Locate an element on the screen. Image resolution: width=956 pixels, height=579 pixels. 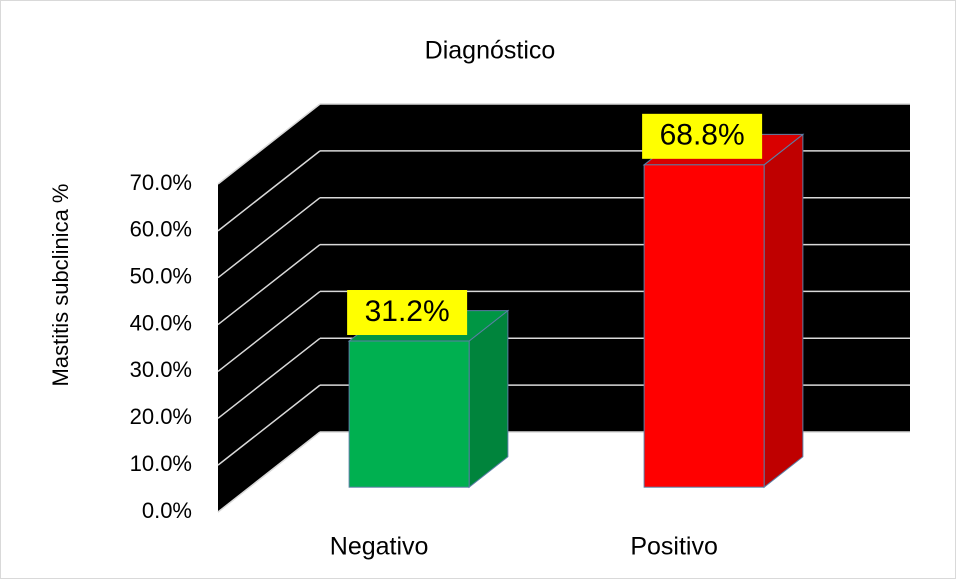
y-tick-label: 0.0% is located at coordinates (167, 510).